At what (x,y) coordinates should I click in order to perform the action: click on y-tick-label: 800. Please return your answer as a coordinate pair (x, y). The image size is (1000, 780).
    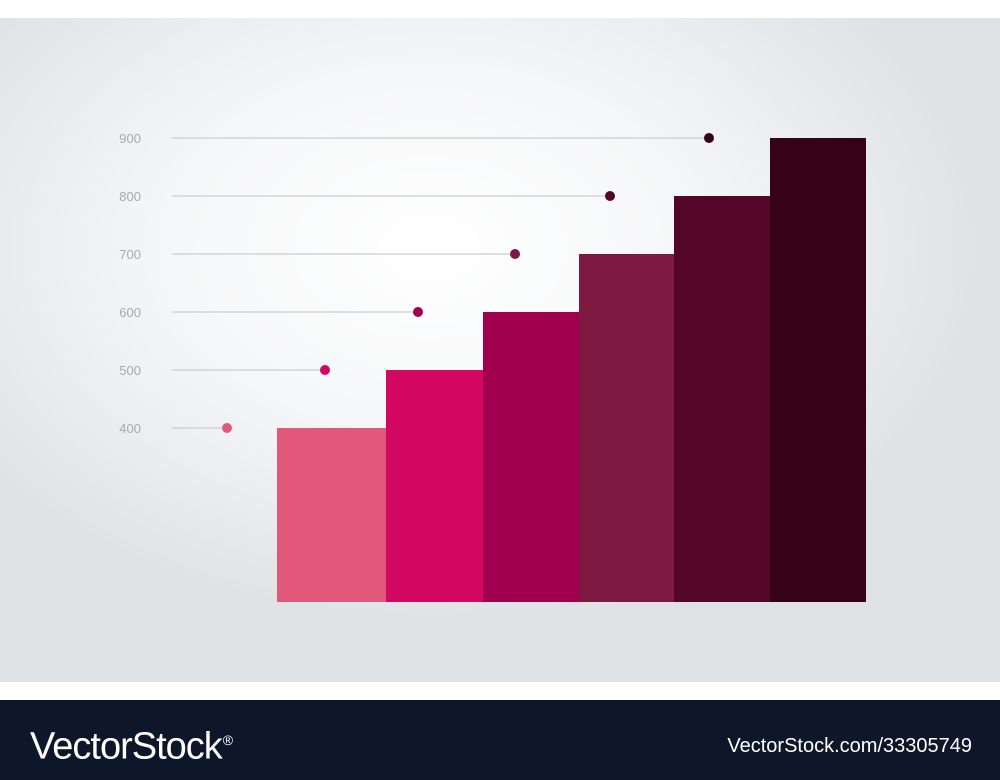
    Looking at the image, I should click on (130, 196).